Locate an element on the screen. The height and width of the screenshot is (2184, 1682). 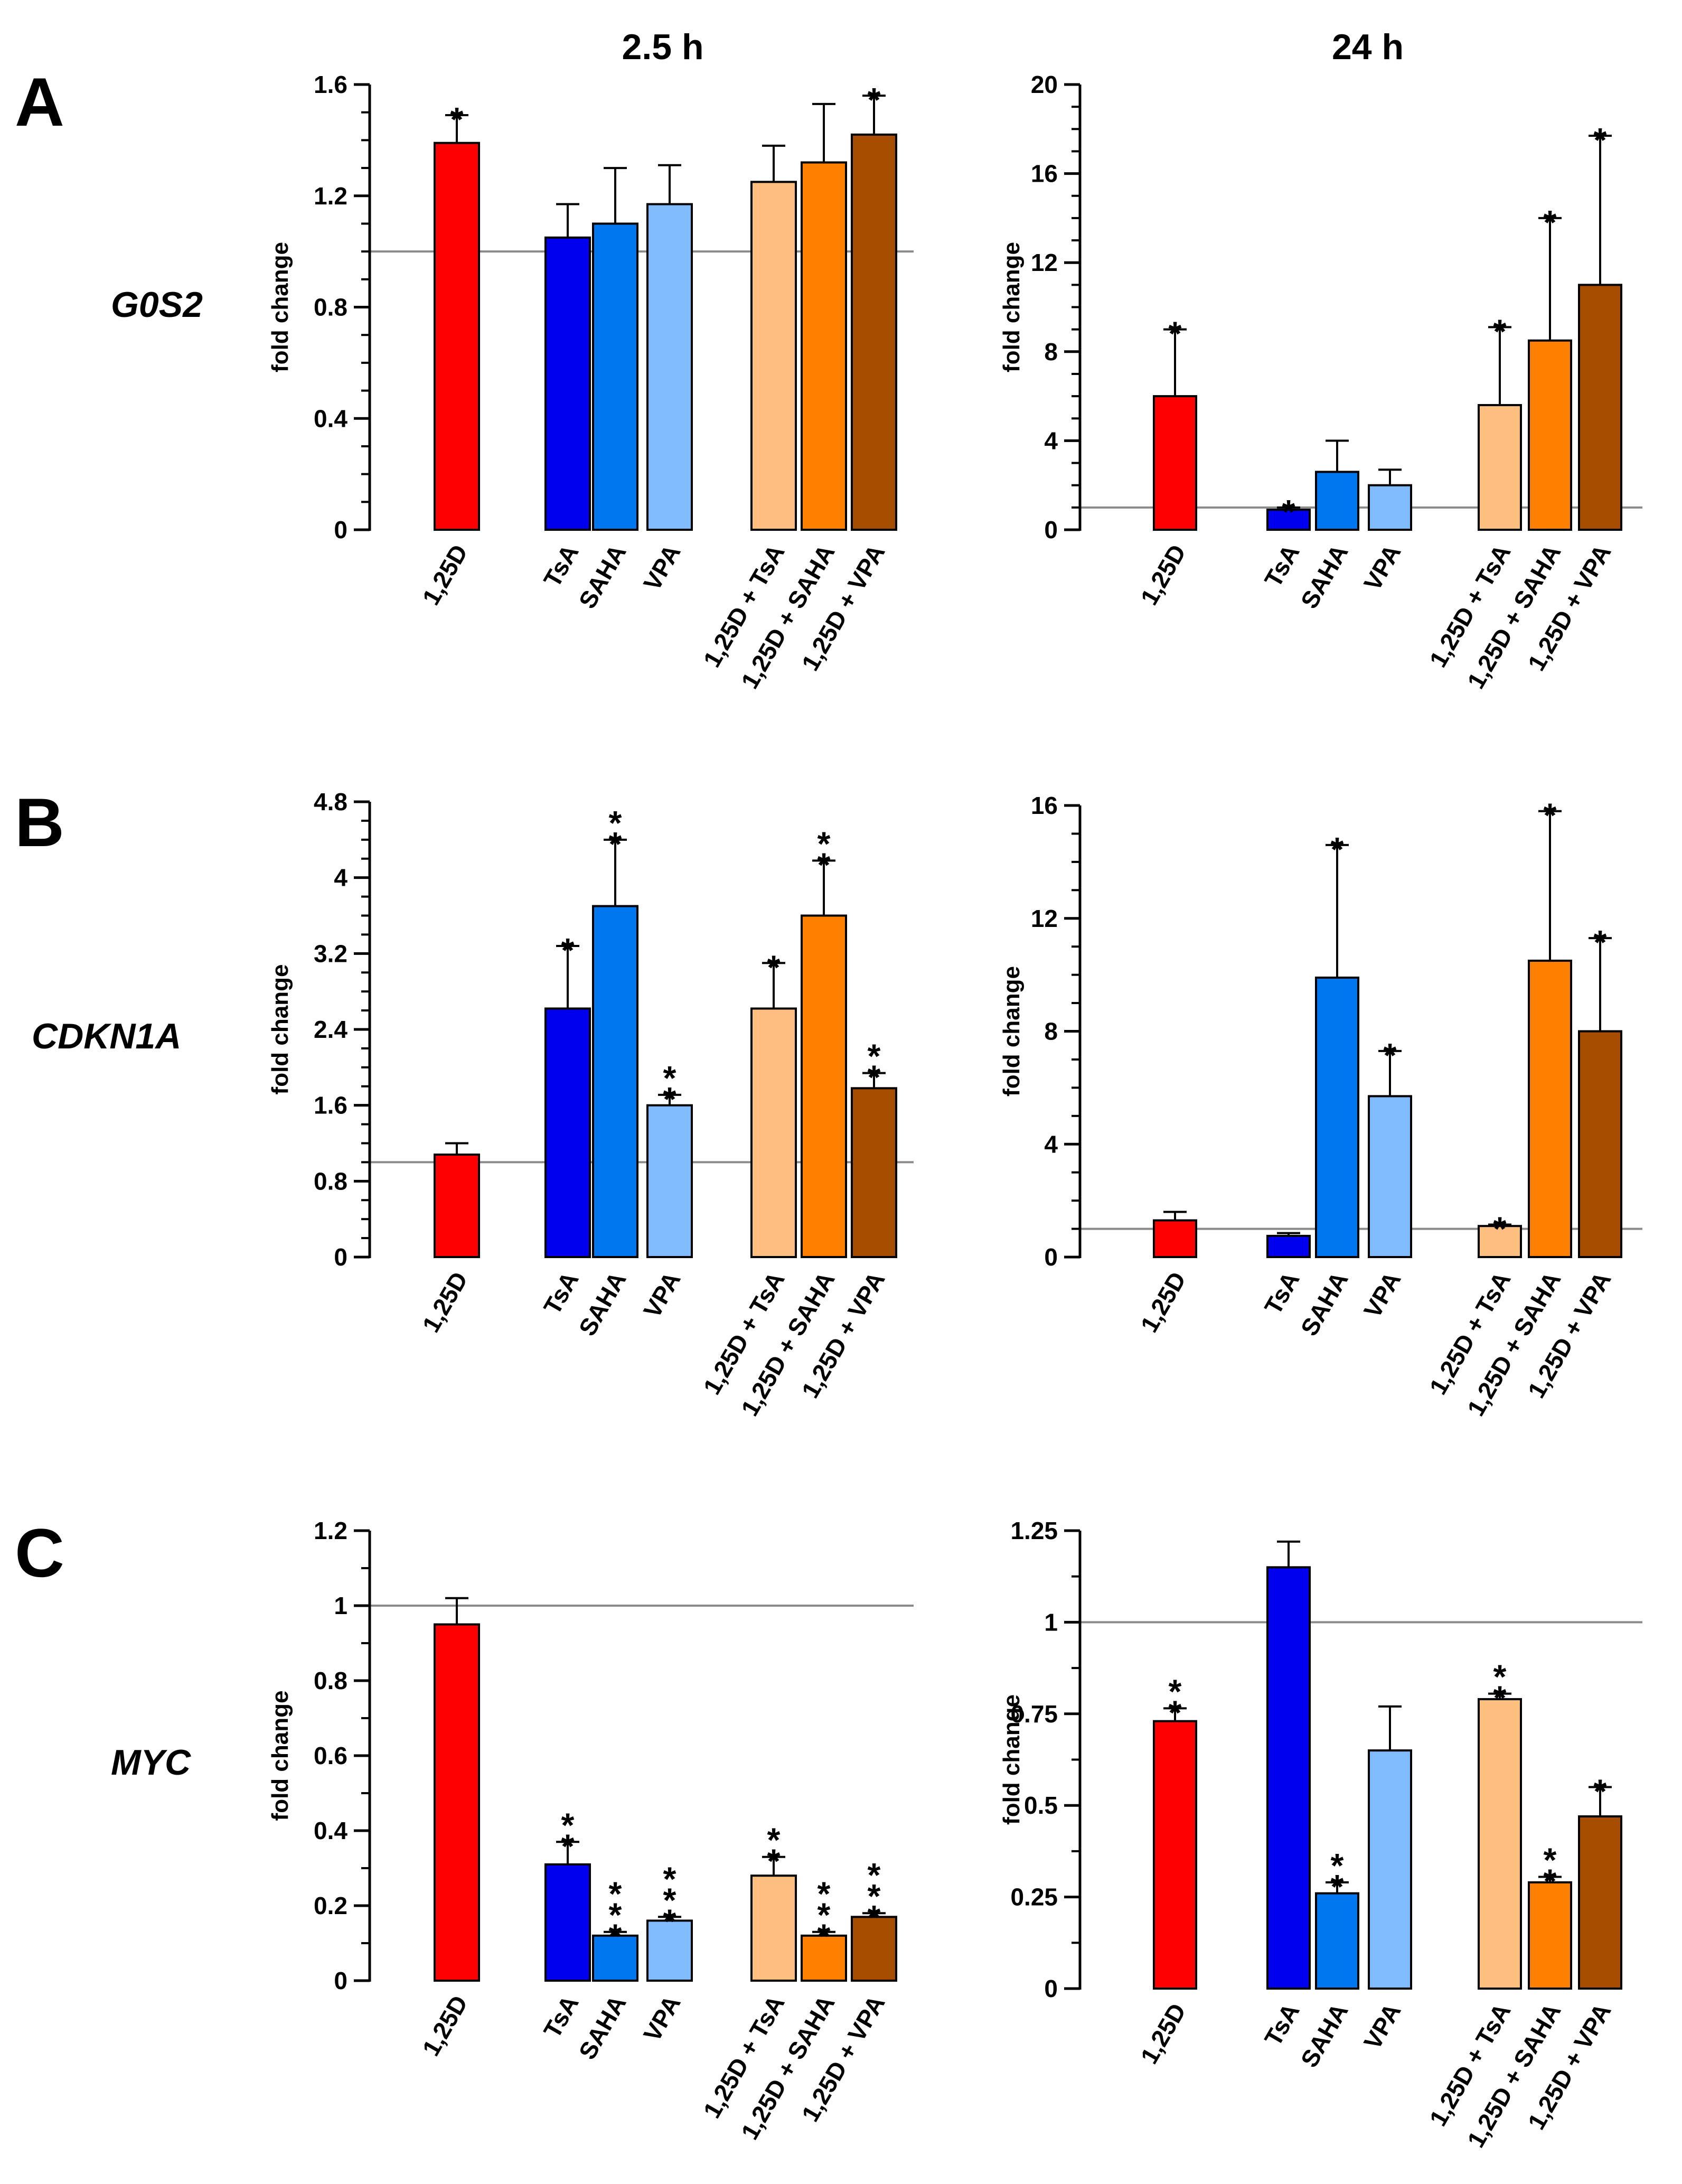
y-tick-label: 0.6 is located at coordinates (330, 1756).